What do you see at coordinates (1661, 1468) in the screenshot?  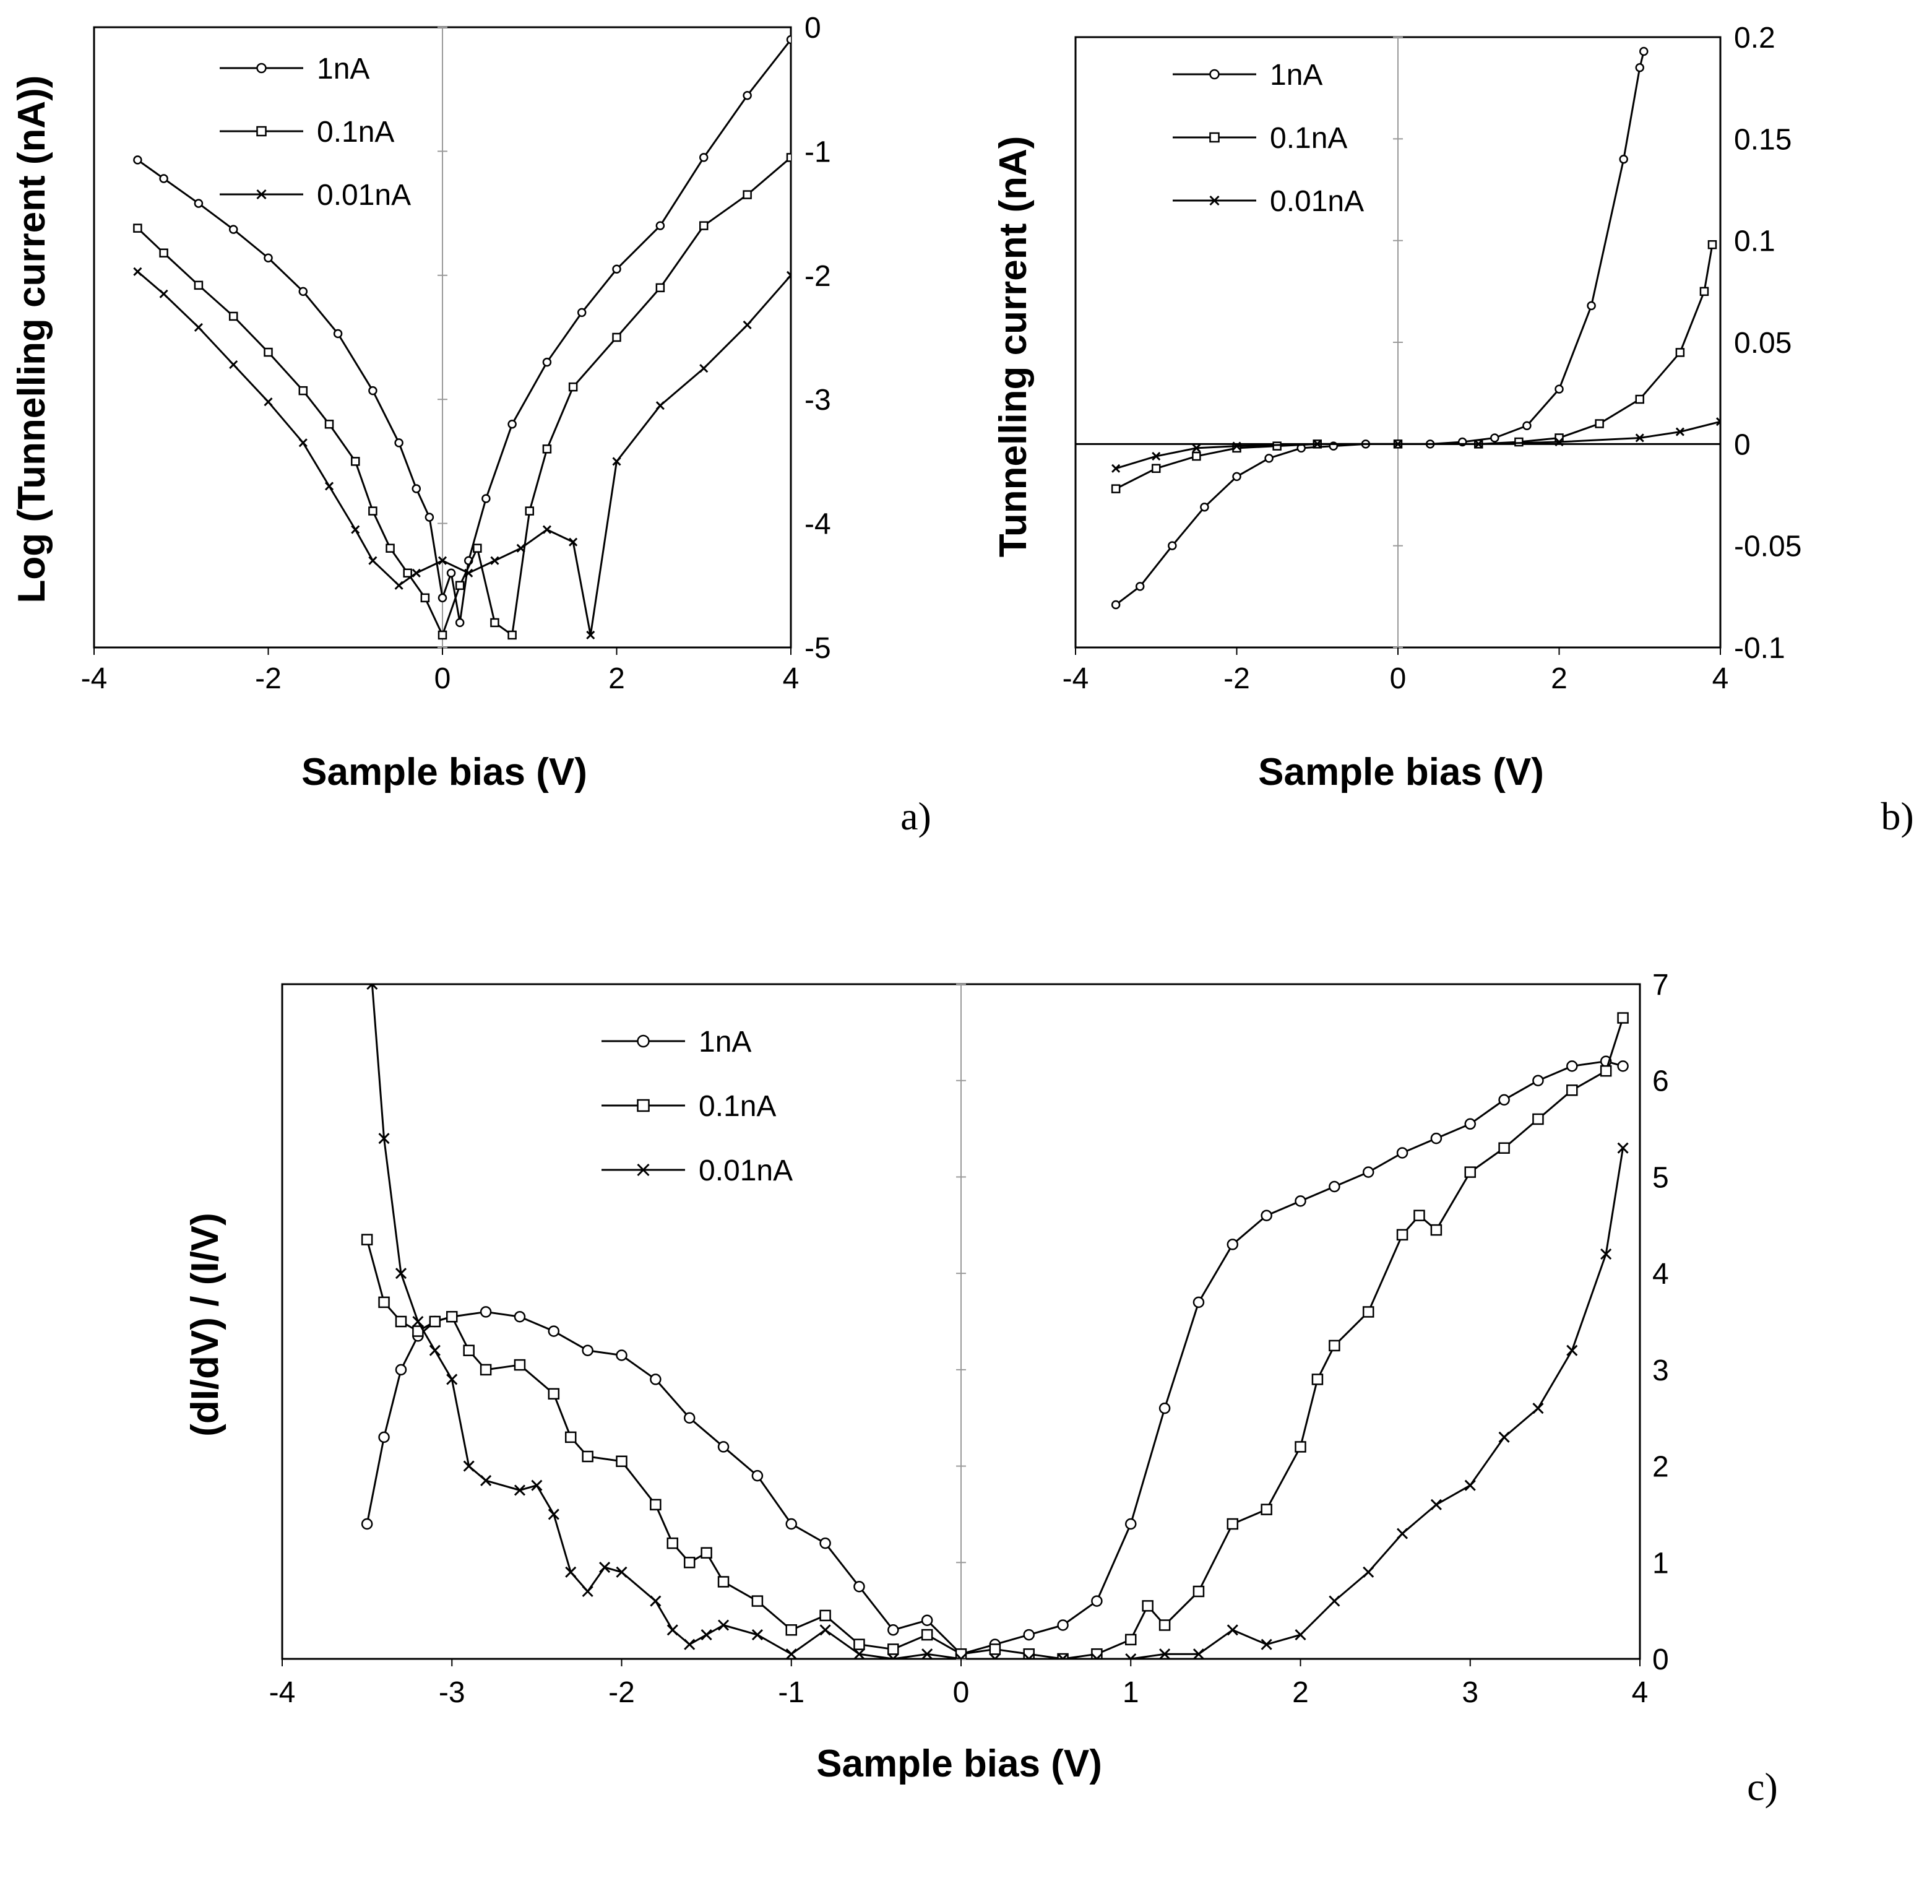 I see `y-tick-label: 2` at bounding box center [1661, 1468].